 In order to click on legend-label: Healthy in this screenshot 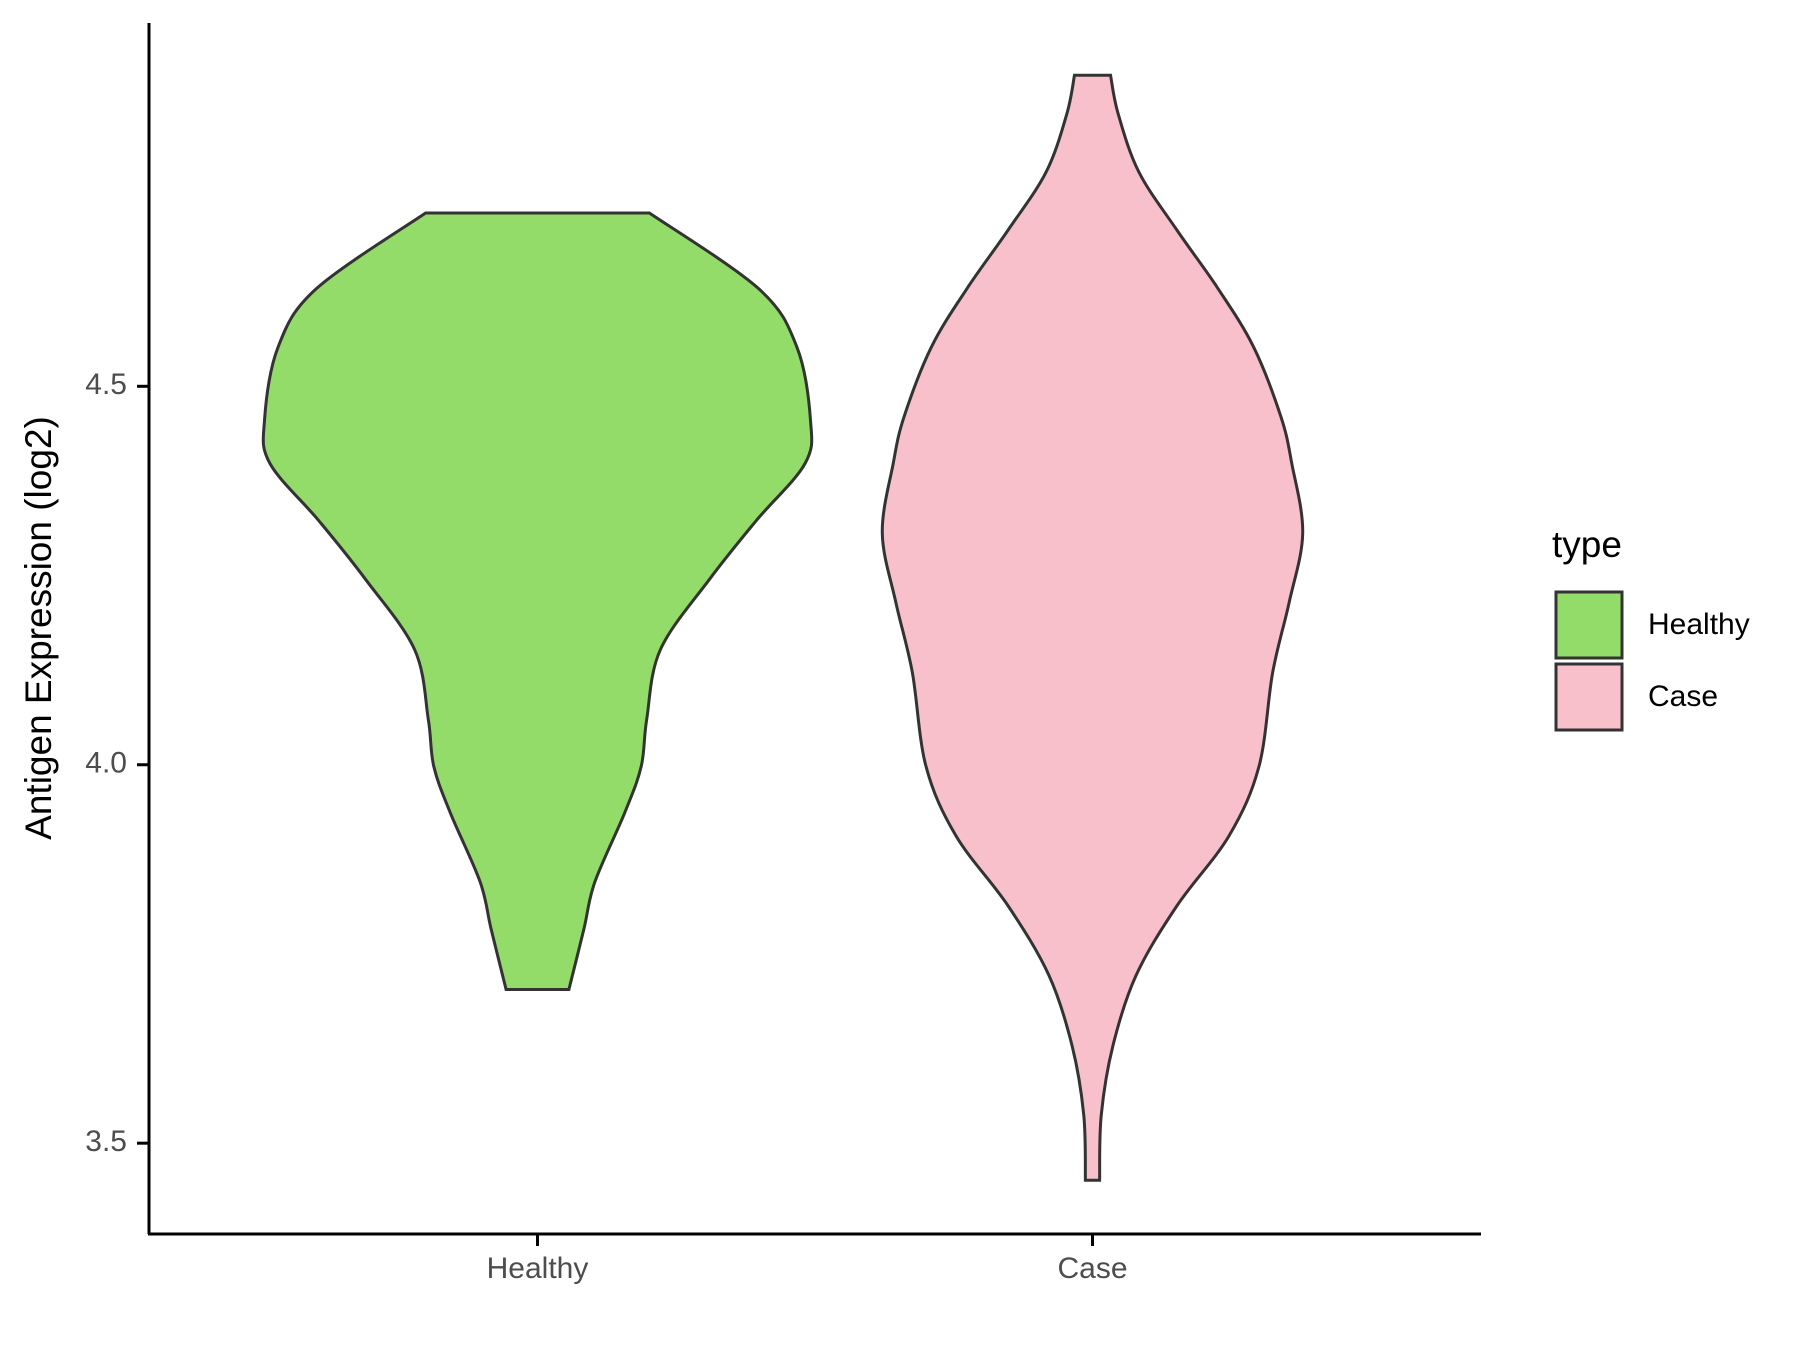, I will do `click(1699, 624)`.